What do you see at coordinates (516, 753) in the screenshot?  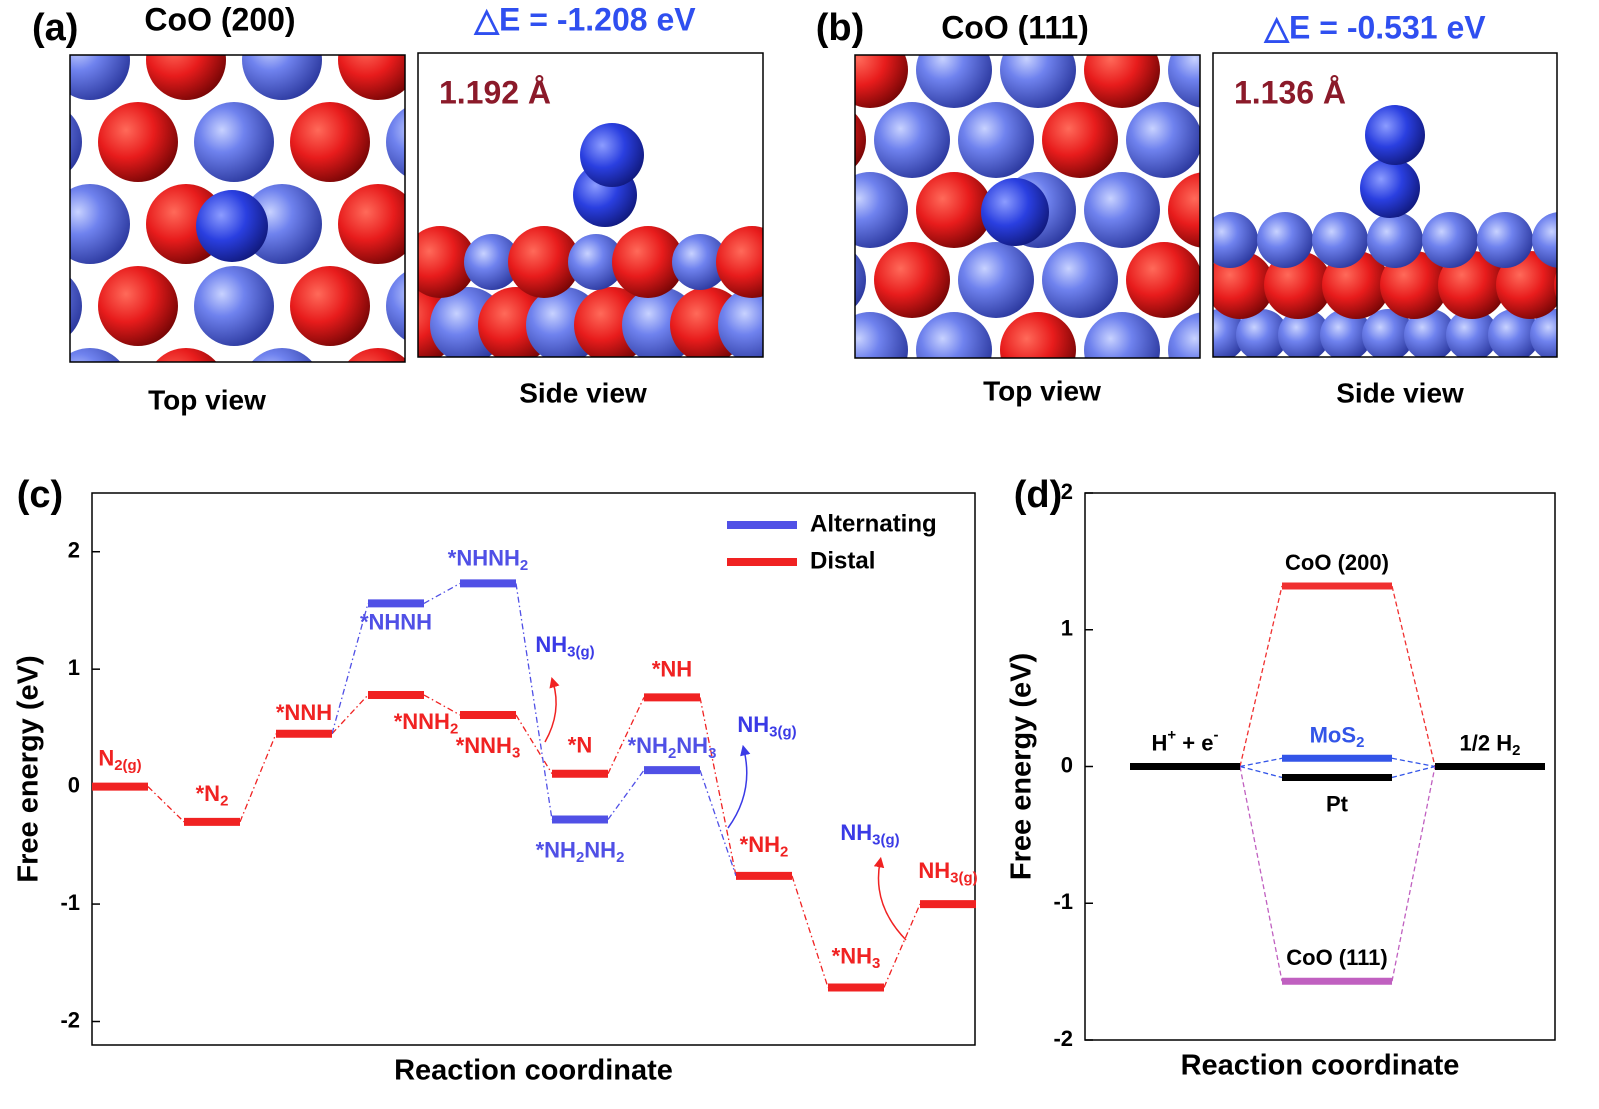 I see `label-part: 3` at bounding box center [516, 753].